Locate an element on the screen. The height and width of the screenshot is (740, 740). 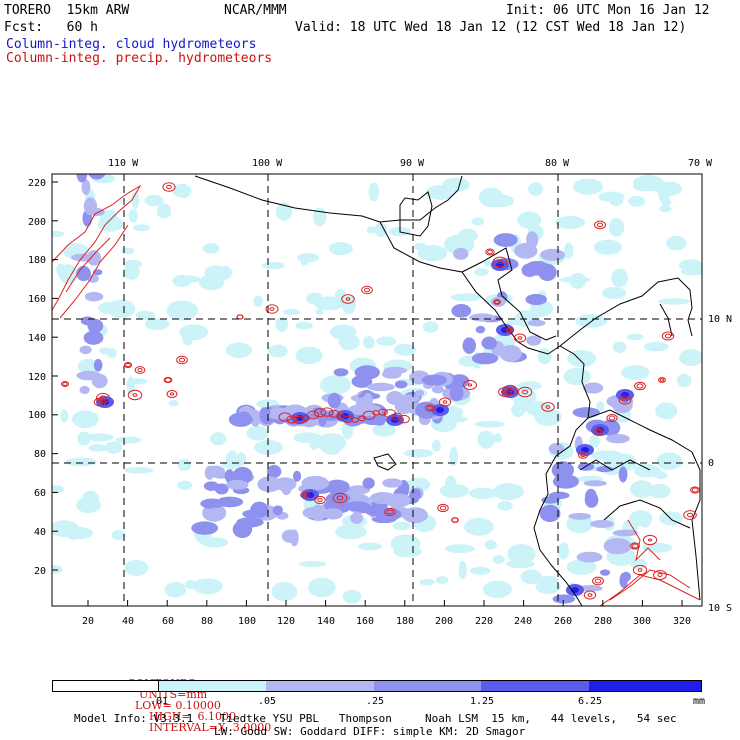
x-tick-label: 80 is located at coordinates (207, 621).